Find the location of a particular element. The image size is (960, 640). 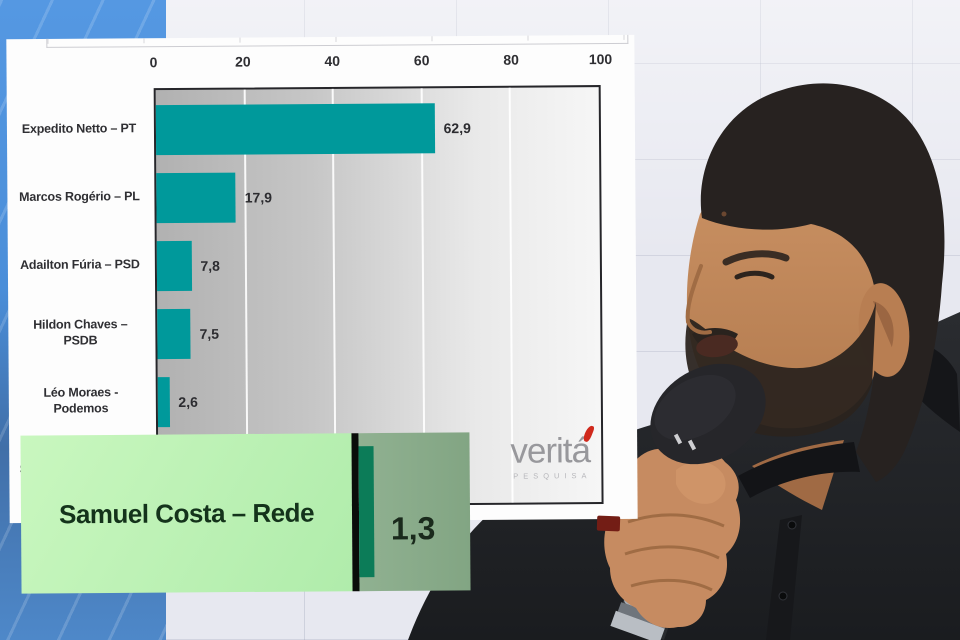

eyebrow is located at coordinates (756, 258).